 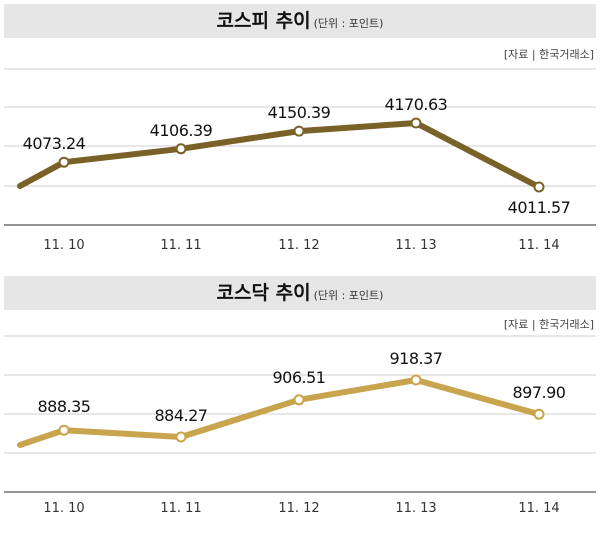 What do you see at coordinates (180, 508) in the screenshot?
I see `kosdaq-x-tick-1: 11. 11` at bounding box center [180, 508].